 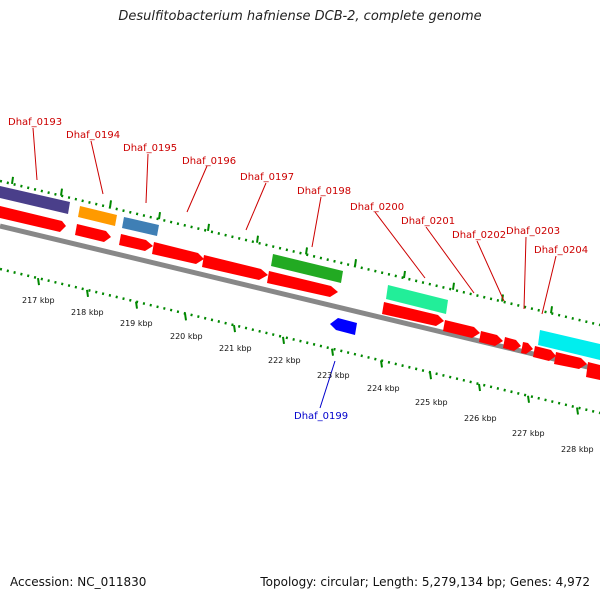 I want to click on gene-label-0193: Dhaf_0193, so click(x=35, y=122).